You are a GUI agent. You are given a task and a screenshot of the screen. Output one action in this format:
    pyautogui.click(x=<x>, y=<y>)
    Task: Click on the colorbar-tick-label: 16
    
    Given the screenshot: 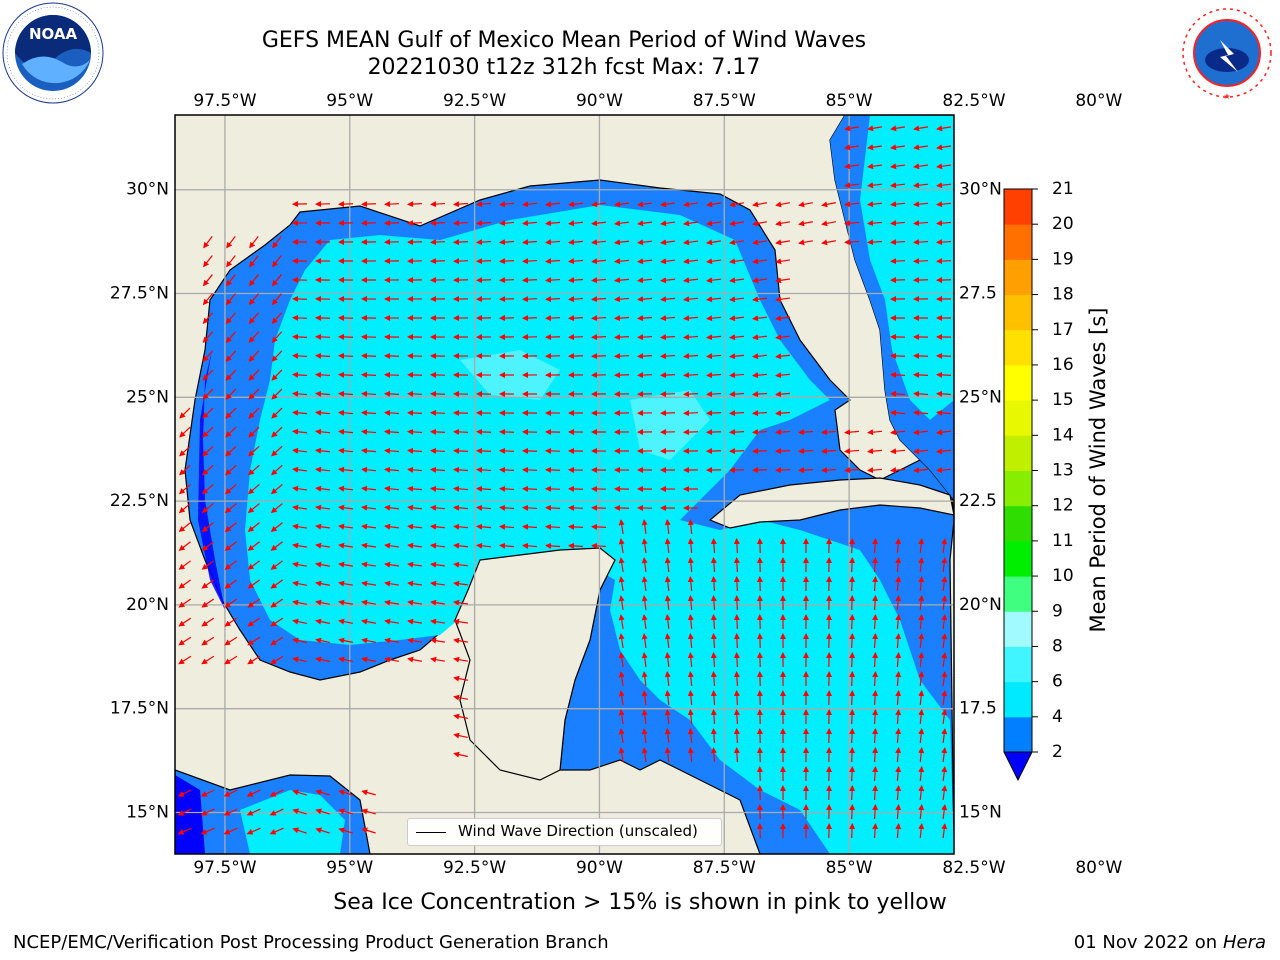 What is the action you would take?
    pyautogui.click(x=1063, y=365)
    